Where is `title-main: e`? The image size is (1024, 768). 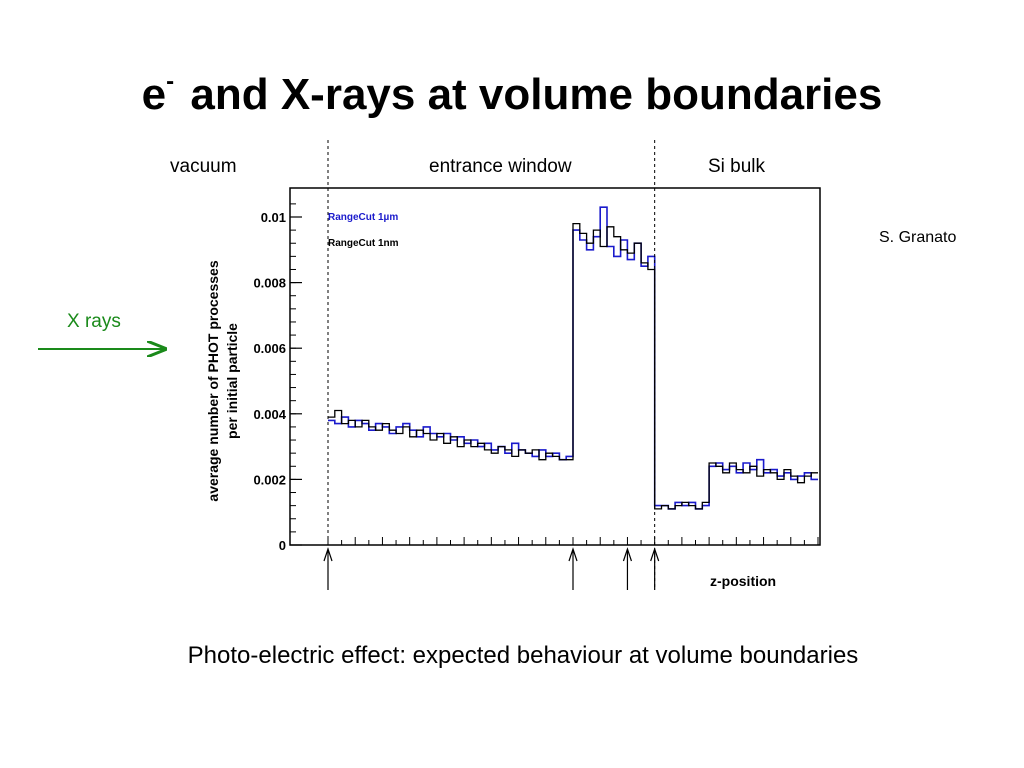
title-main: e is located at coordinates (154, 94).